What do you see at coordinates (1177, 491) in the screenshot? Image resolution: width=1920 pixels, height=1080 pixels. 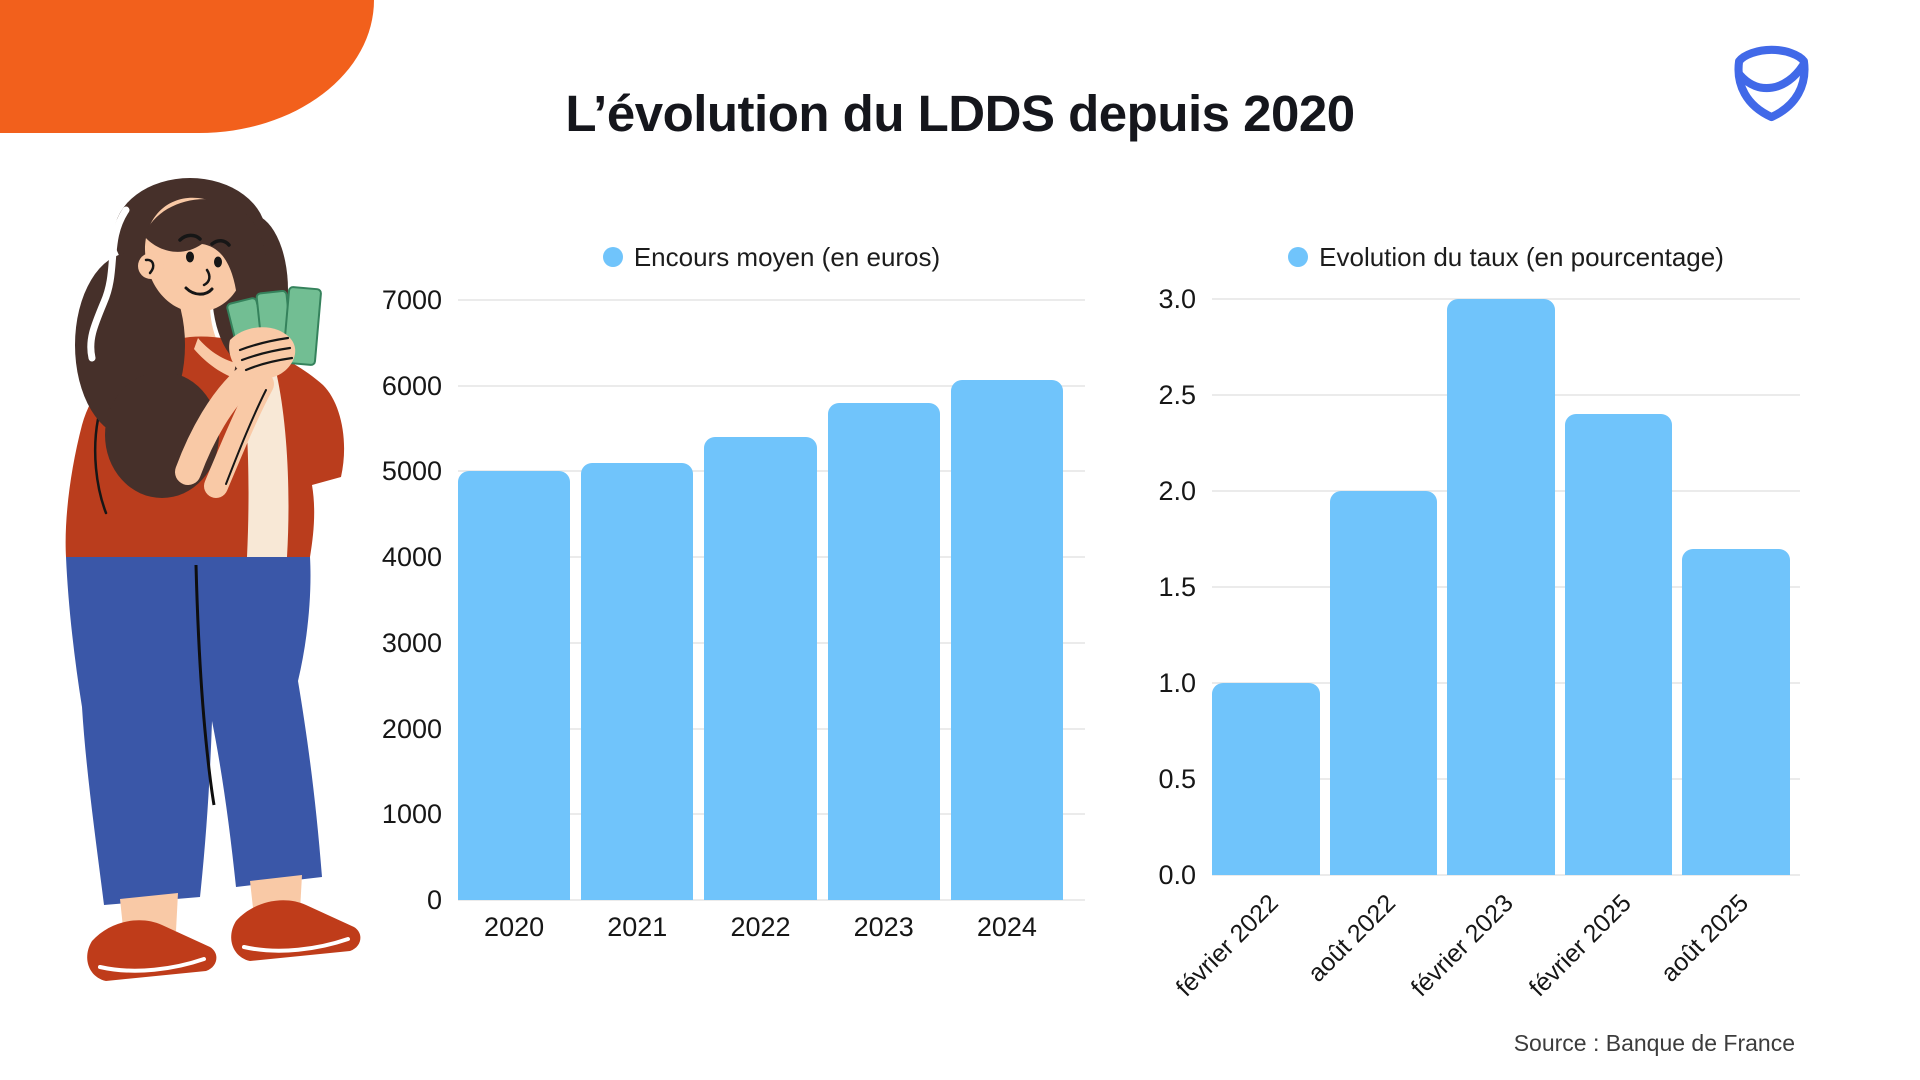 I see `y-axis-tick-label: 2.0` at bounding box center [1177, 491].